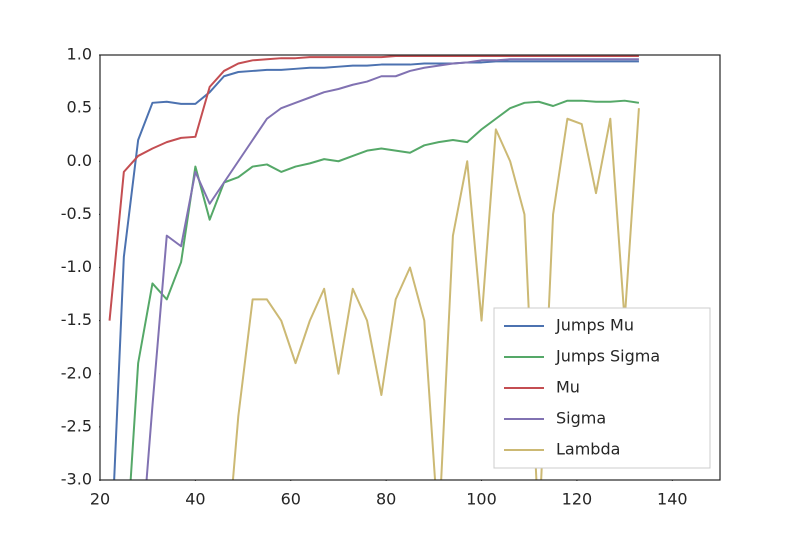 The width and height of the screenshot is (800, 550). What do you see at coordinates (607, 356) in the screenshot?
I see `legend-label: Jumps Sigma` at bounding box center [607, 356].